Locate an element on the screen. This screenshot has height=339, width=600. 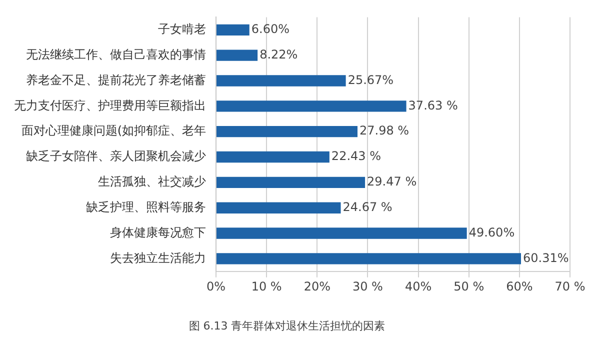
y-tick-label: 失去独立生活能力 is located at coordinates (158, 257).